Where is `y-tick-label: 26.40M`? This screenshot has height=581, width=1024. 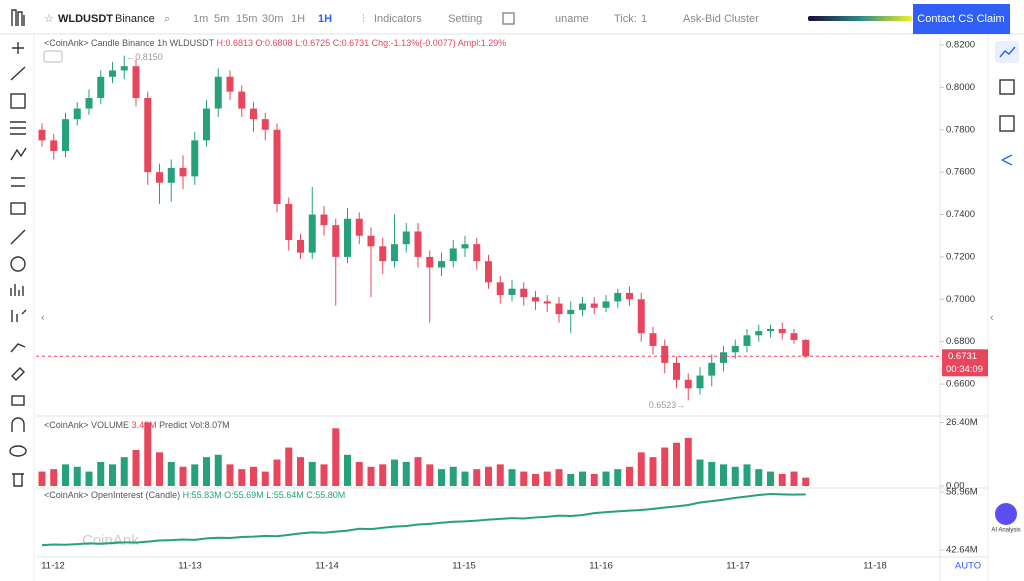
y-tick-label: 26.40M is located at coordinates (962, 422).